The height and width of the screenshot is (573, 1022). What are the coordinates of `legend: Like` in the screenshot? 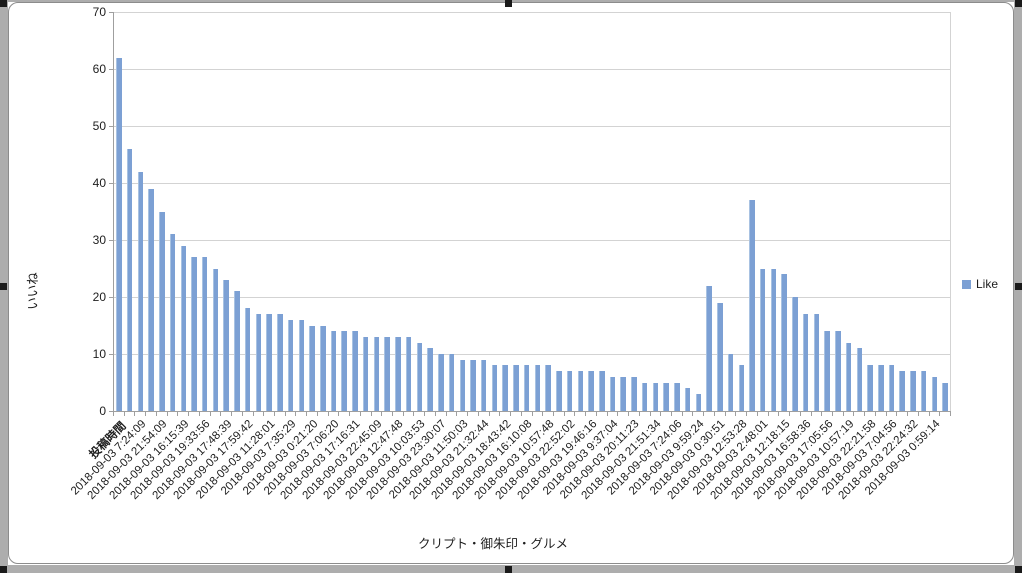 It's located at (980, 284).